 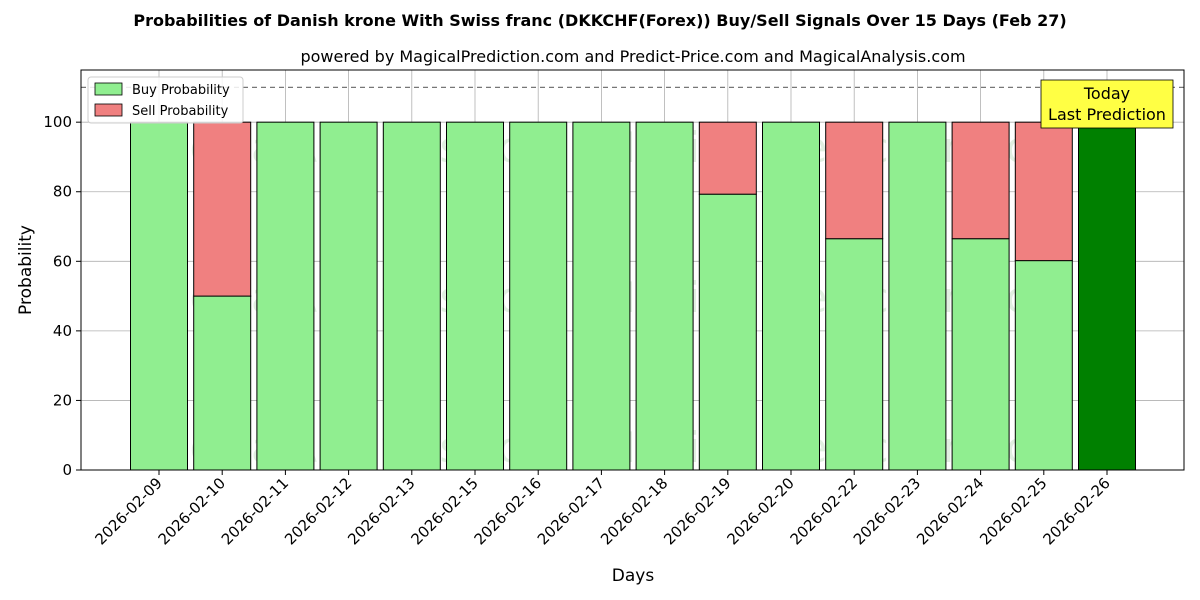 I want to click on y-tick-label: 20, so click(x=62, y=400).